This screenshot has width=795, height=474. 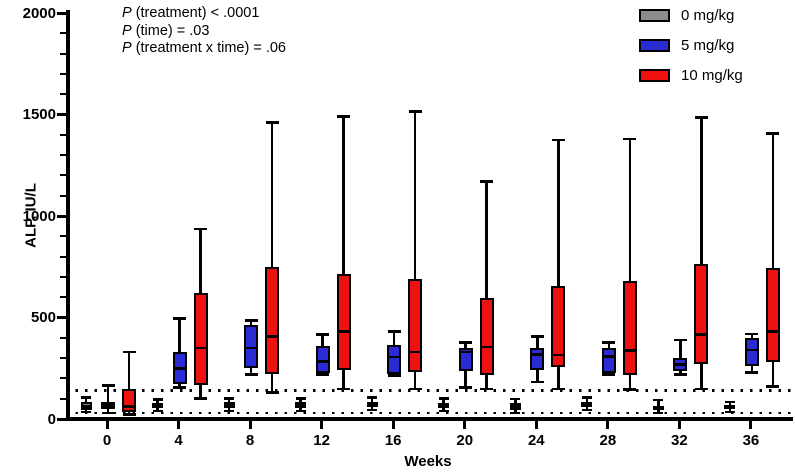 What do you see at coordinates (773, 260) in the screenshot?
I see `whisker-10mgkg-w36` at bounding box center [773, 260].